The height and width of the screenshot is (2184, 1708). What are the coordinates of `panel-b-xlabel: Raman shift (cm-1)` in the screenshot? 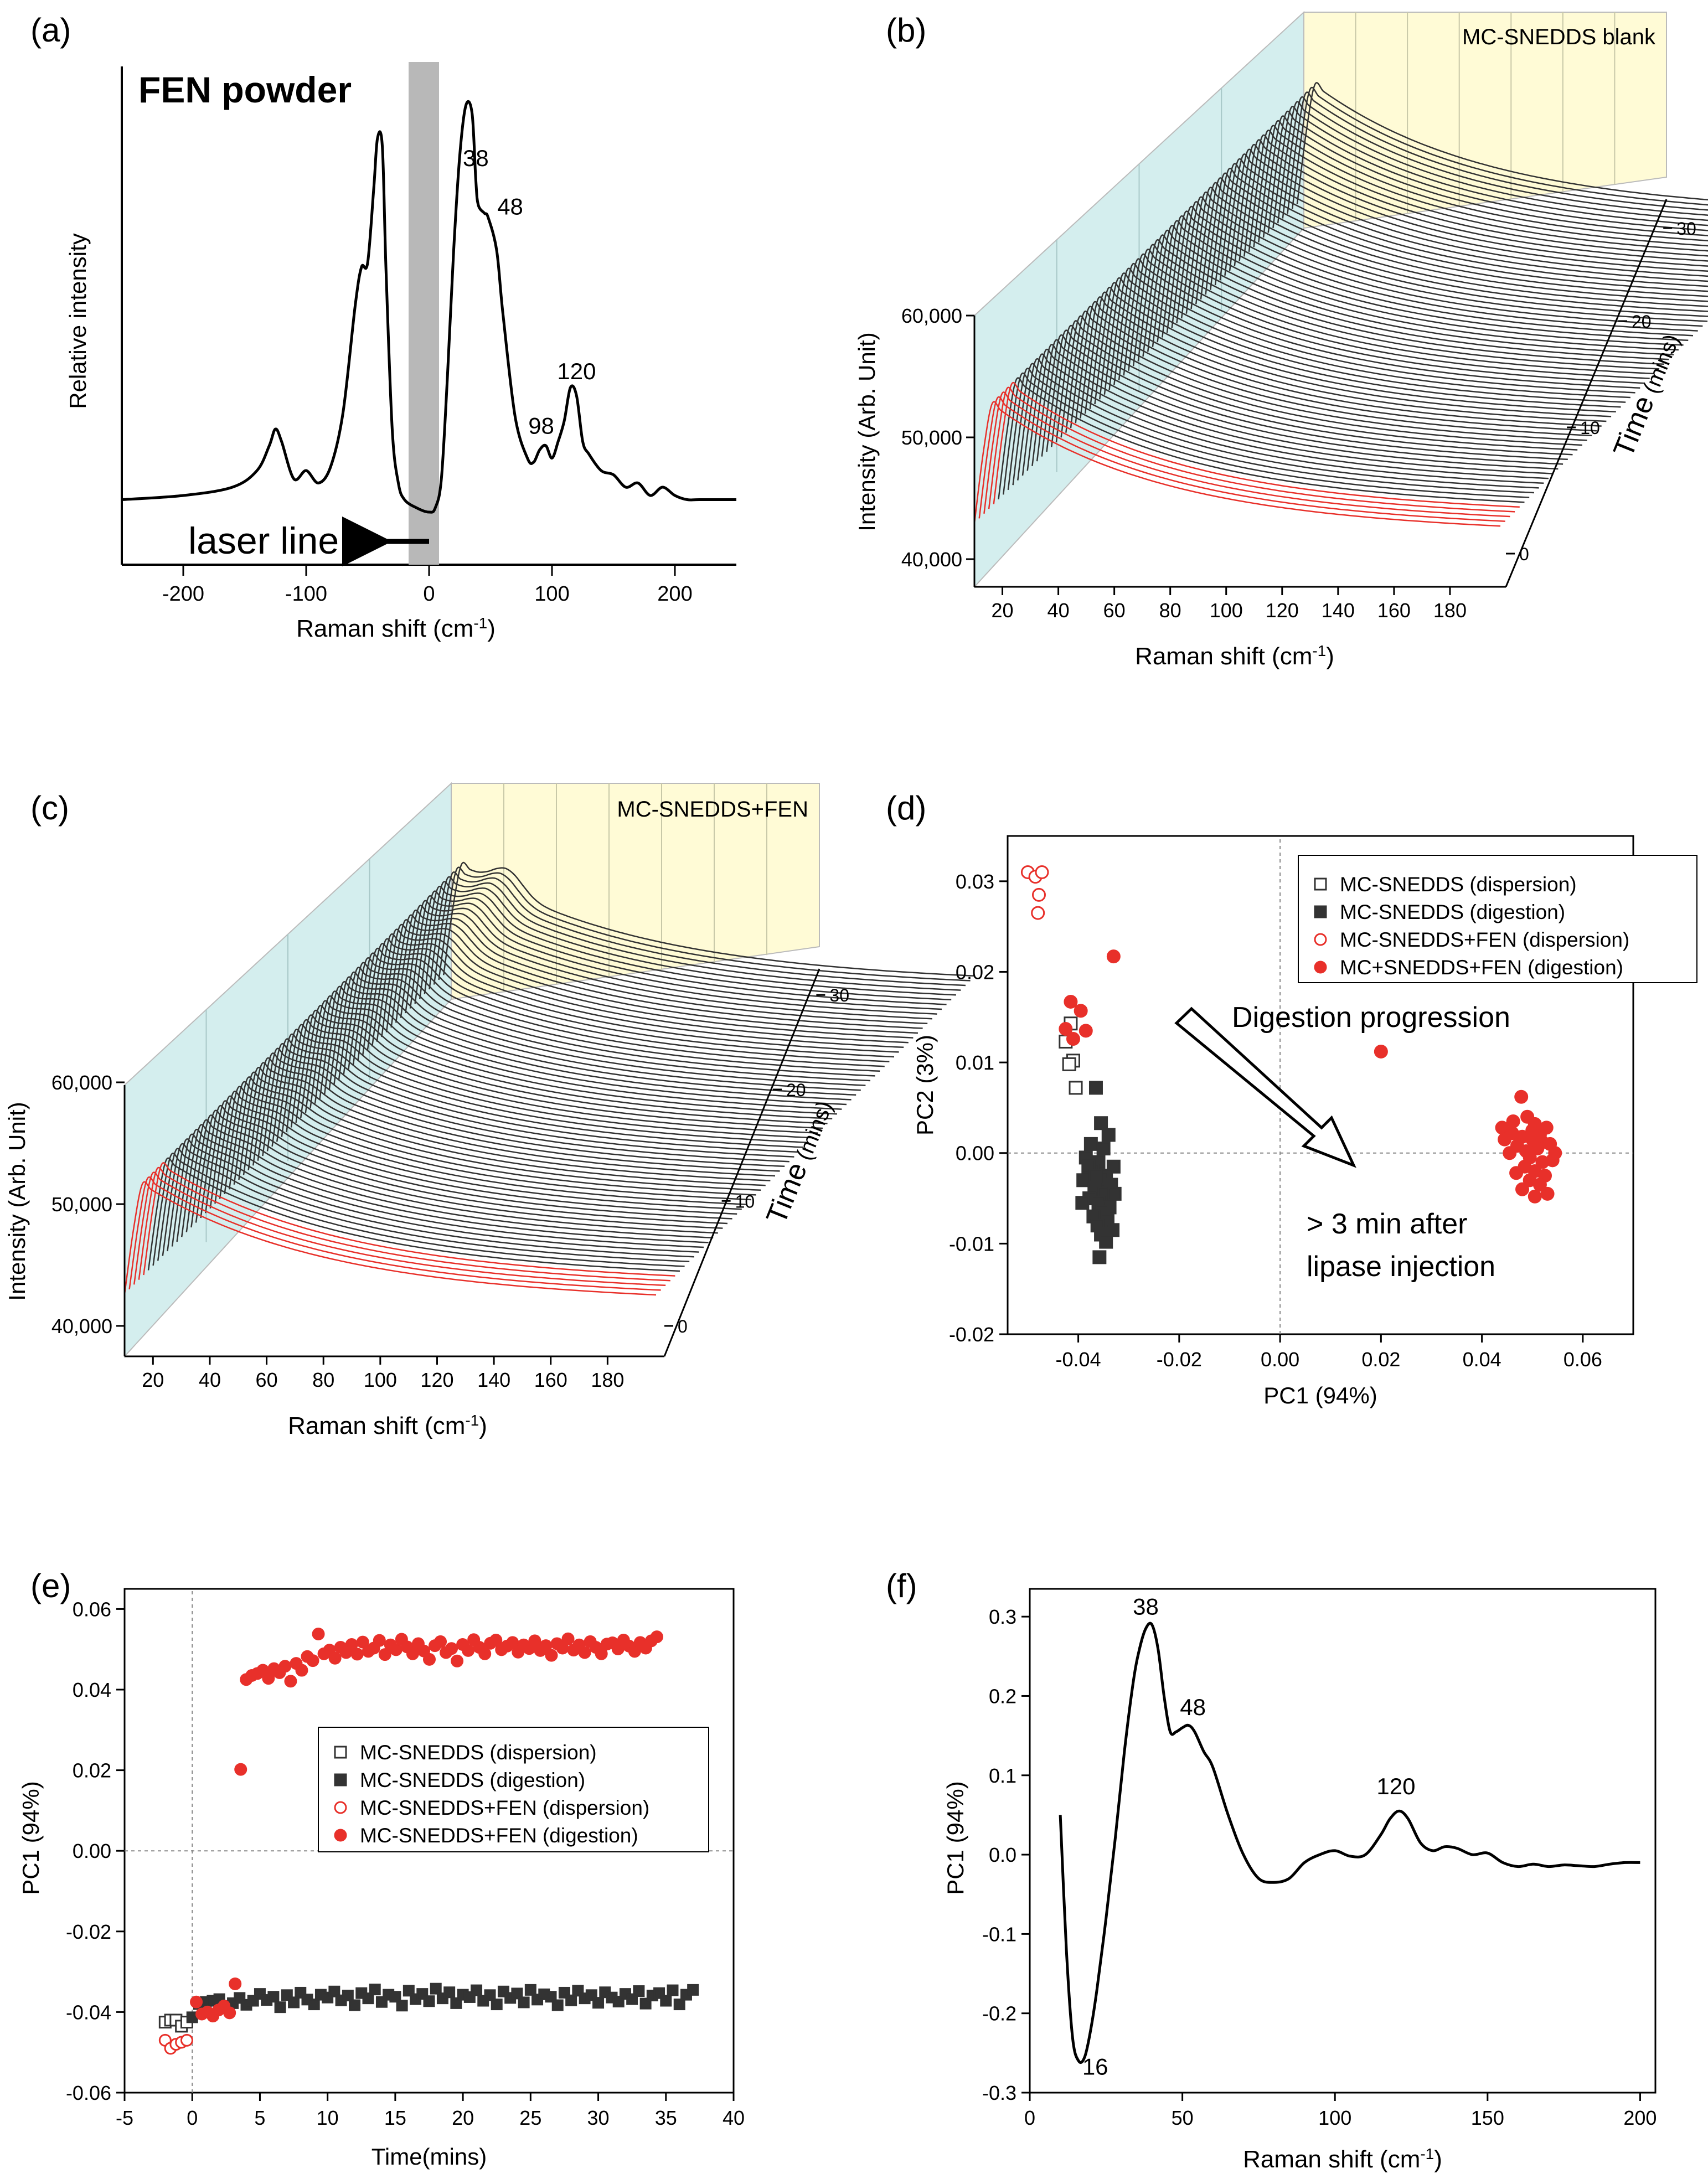 It's located at (1235, 656).